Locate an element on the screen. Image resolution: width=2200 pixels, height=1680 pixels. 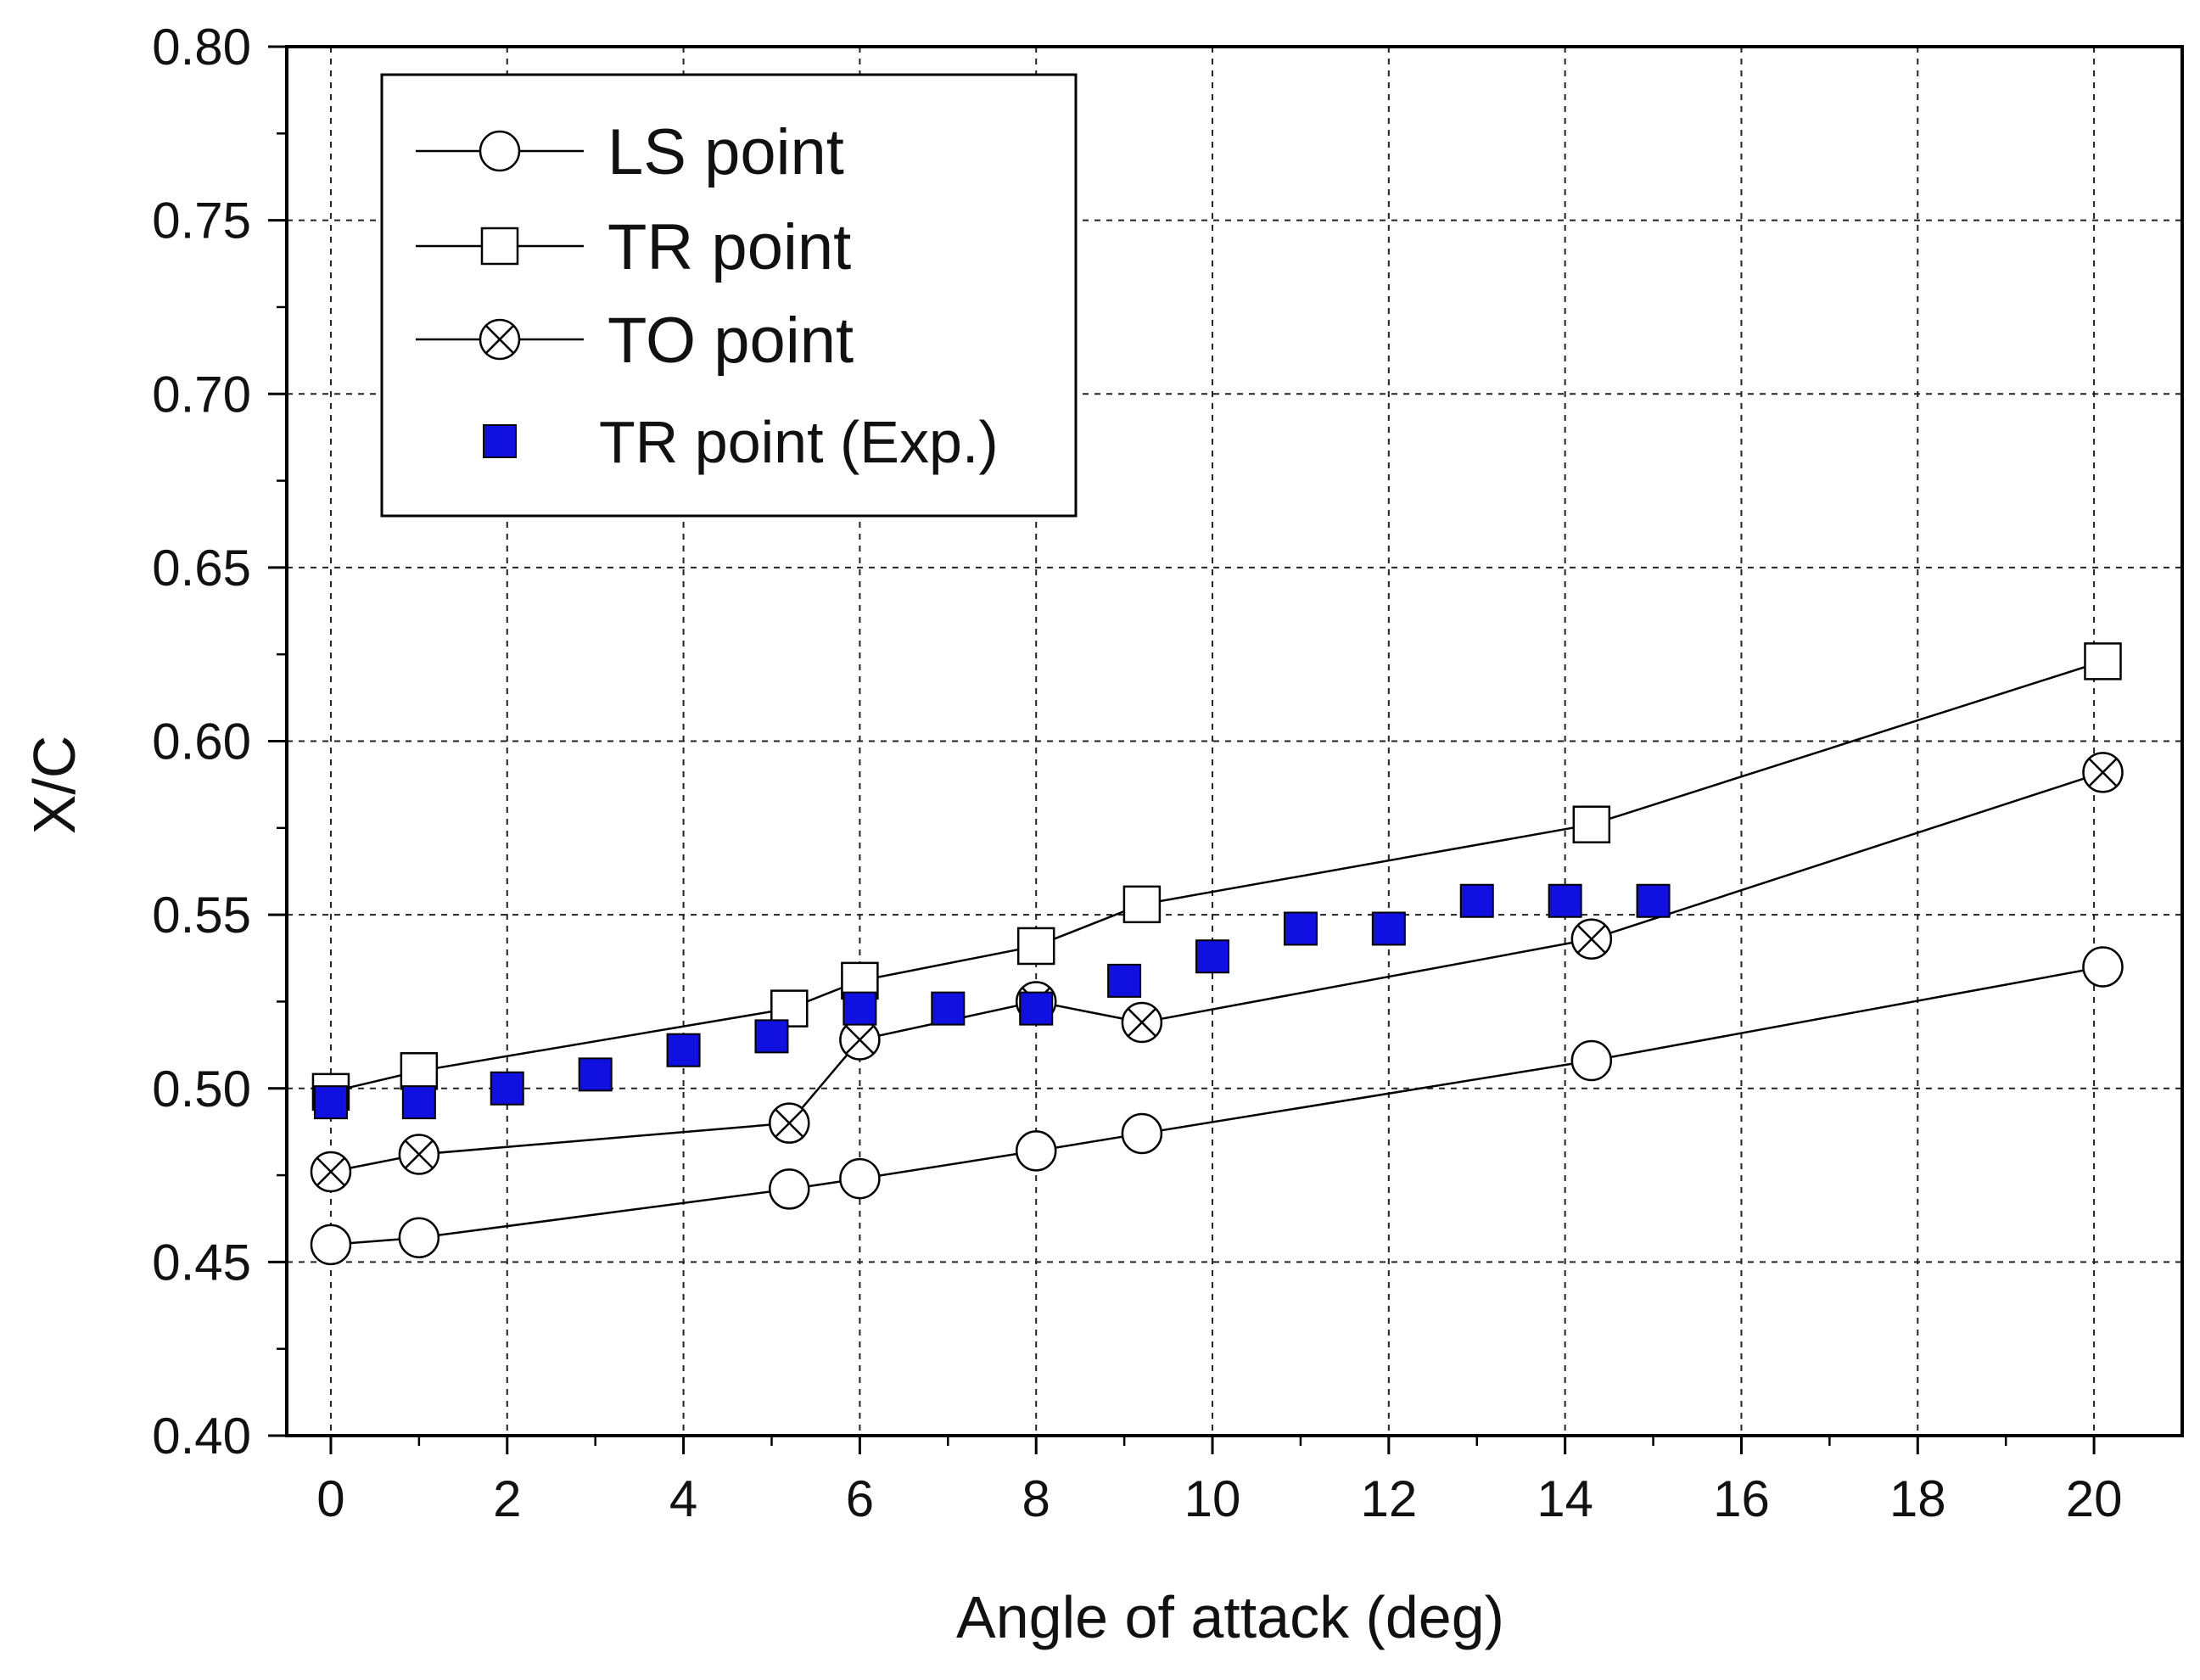
legend-item: TO point is located at coordinates (635, 341).